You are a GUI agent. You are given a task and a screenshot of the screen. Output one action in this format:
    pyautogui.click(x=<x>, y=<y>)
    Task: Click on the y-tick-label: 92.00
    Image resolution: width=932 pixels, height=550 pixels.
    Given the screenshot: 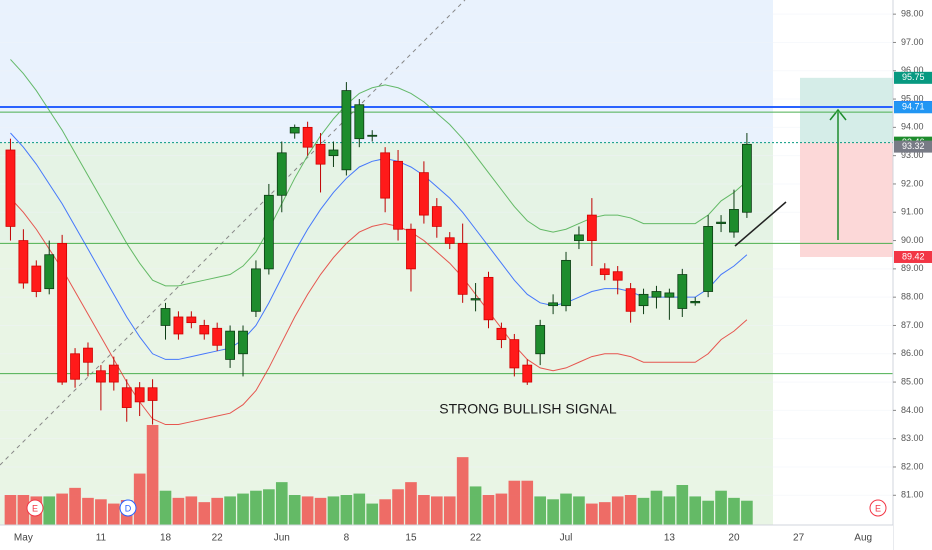 What is the action you would take?
    pyautogui.click(x=912, y=183)
    